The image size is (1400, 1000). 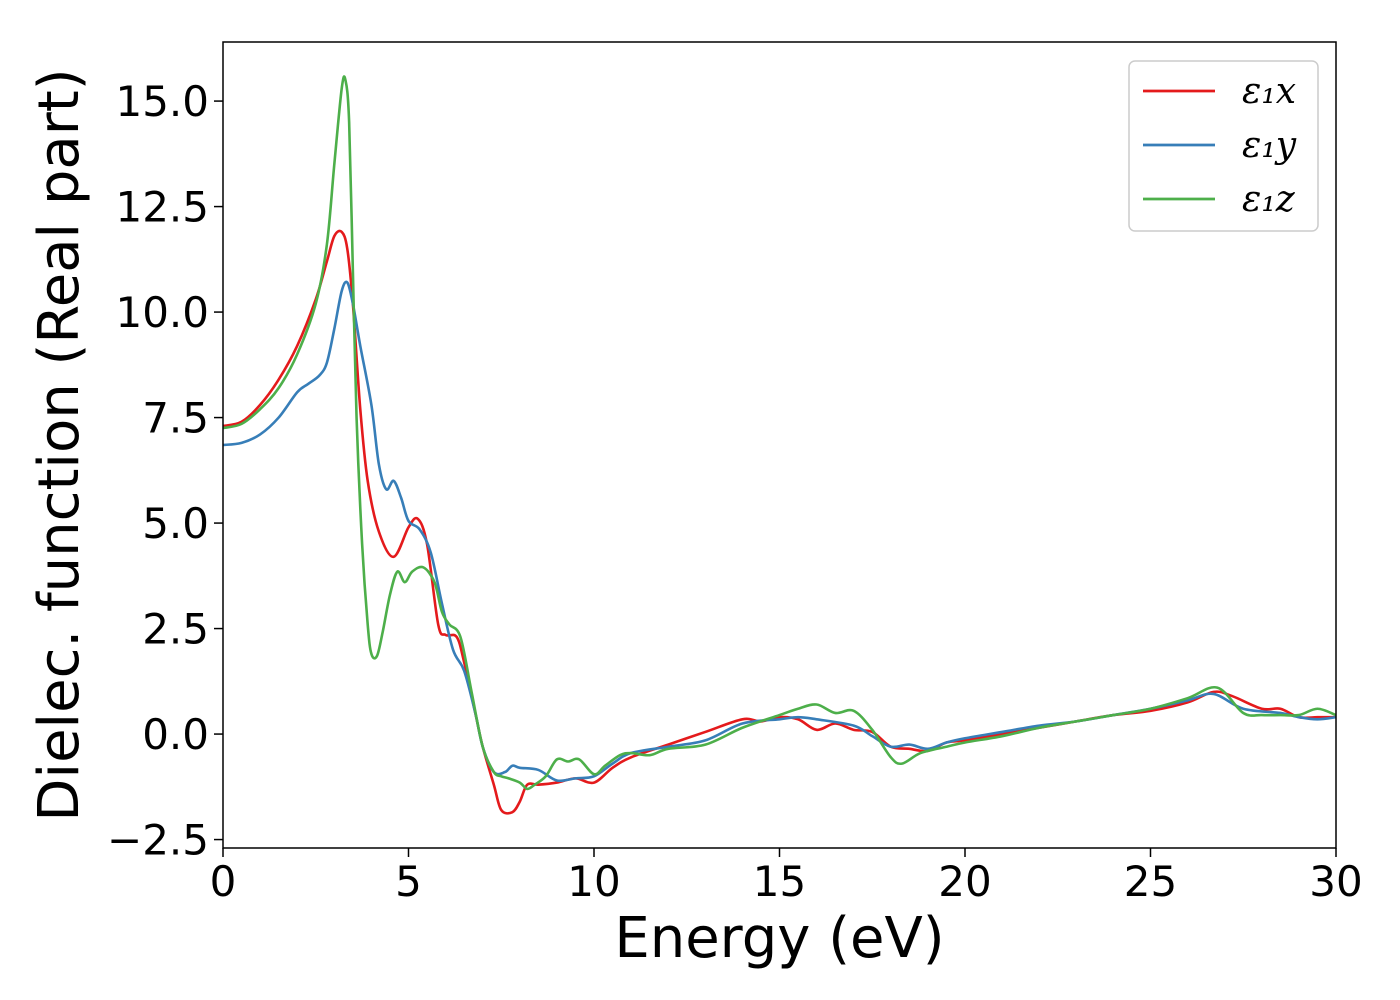 I want to click on legend-box, so click(x=1223, y=146).